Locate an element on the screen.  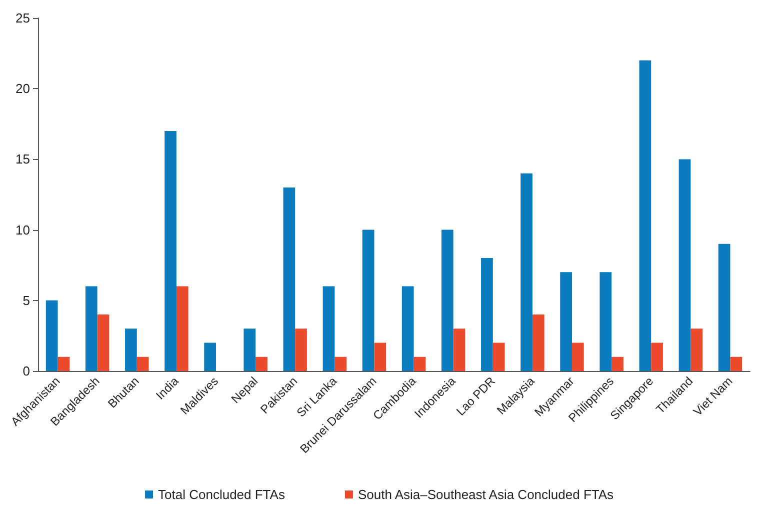
legend-label: Total Concluded FTAs is located at coordinates (222, 494).